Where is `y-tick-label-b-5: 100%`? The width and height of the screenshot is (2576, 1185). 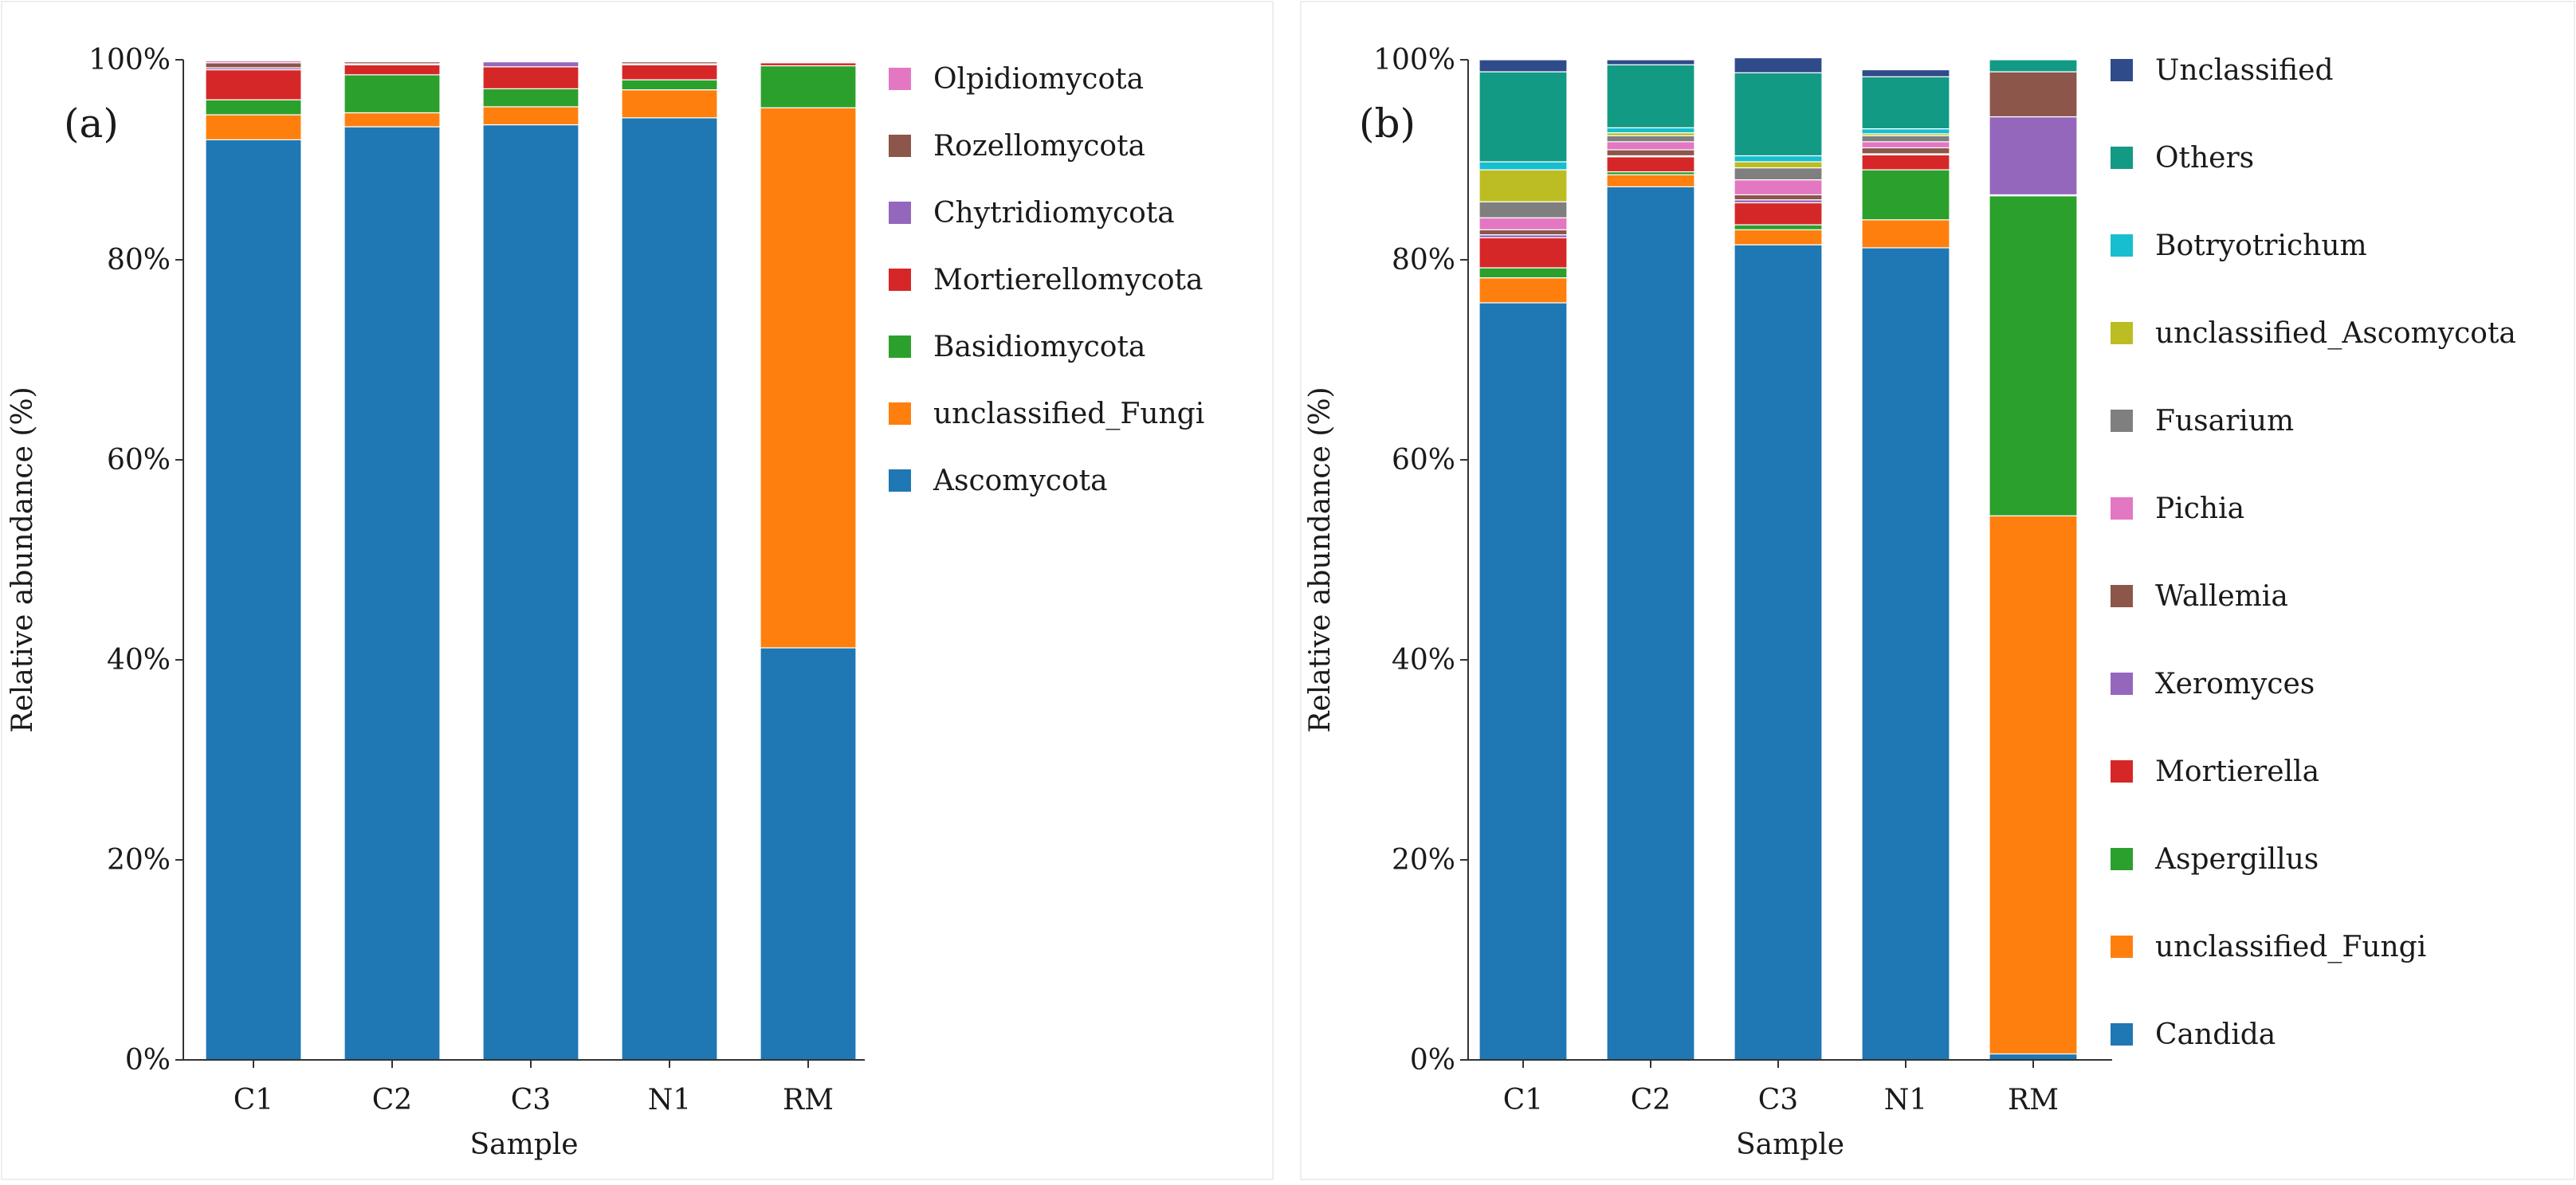 y-tick-label-b-5: 100% is located at coordinates (1414, 60).